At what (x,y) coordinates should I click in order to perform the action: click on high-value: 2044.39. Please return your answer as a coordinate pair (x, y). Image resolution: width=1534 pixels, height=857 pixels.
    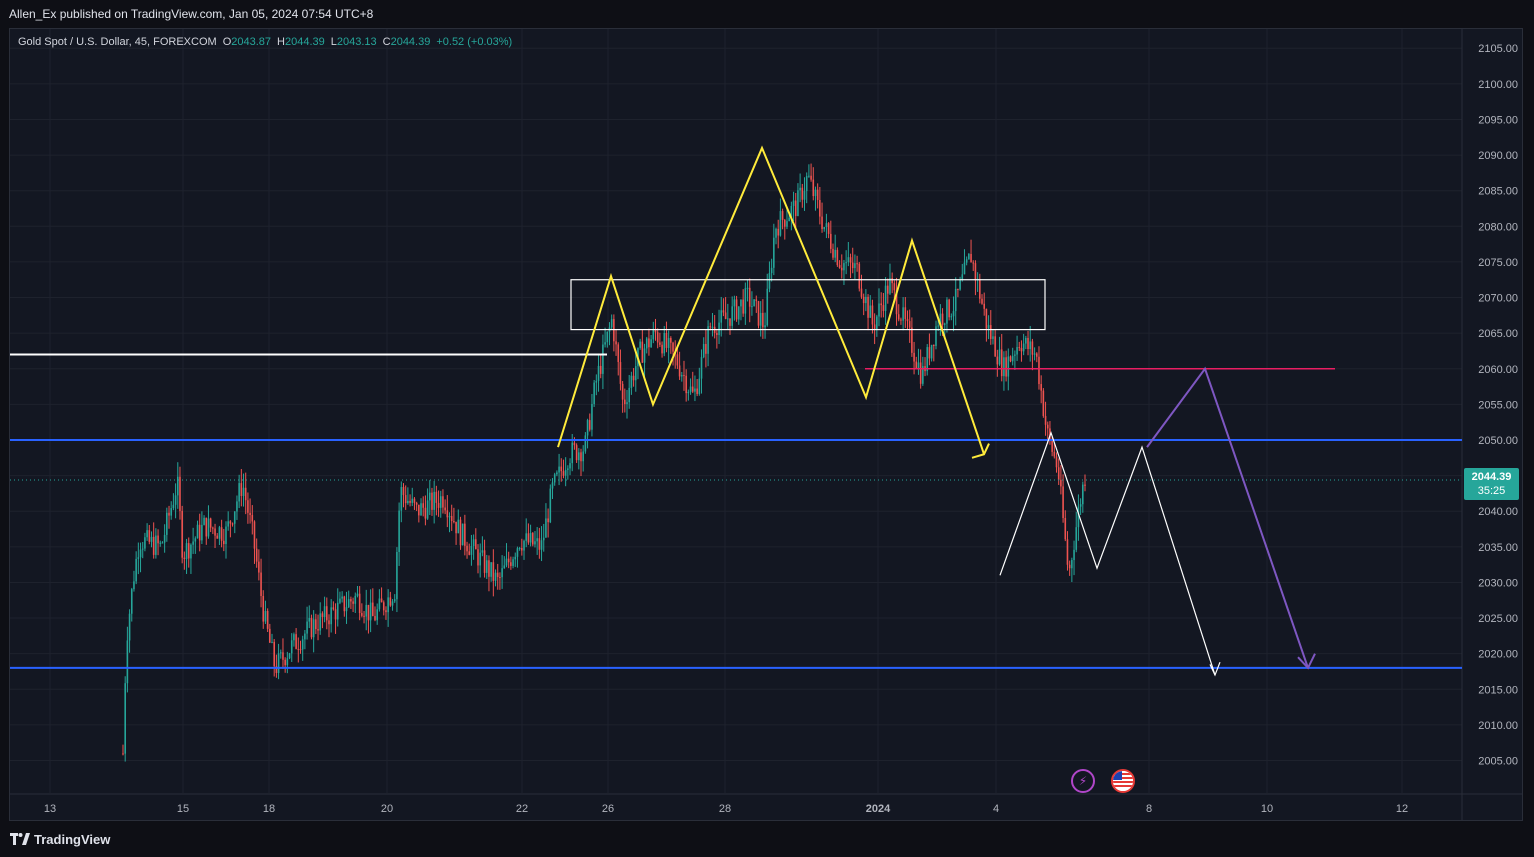
    Looking at the image, I should click on (304, 42).